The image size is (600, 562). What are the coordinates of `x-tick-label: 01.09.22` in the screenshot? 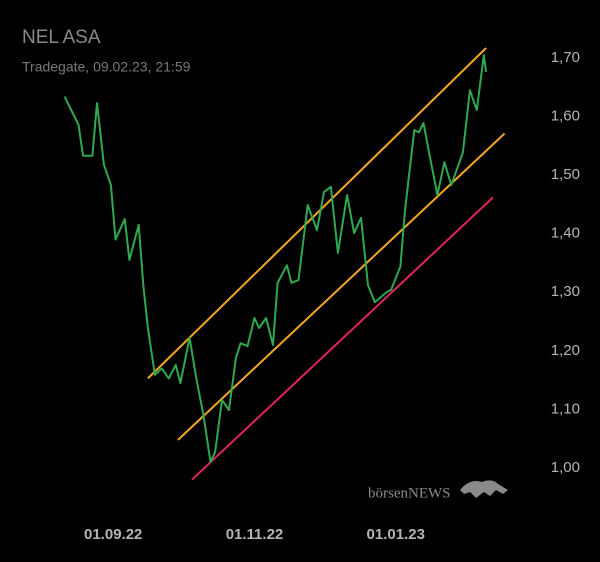 It's located at (113, 534).